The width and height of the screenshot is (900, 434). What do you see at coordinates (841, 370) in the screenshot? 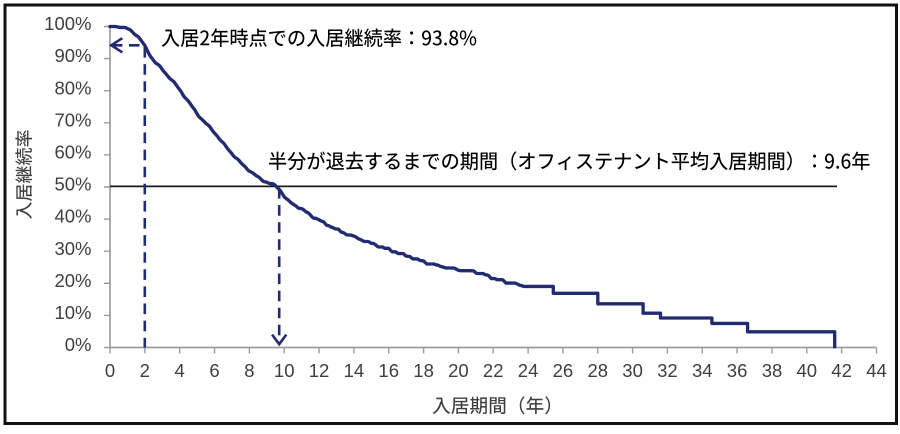
I see `svg-text: 42` at bounding box center [841, 370].